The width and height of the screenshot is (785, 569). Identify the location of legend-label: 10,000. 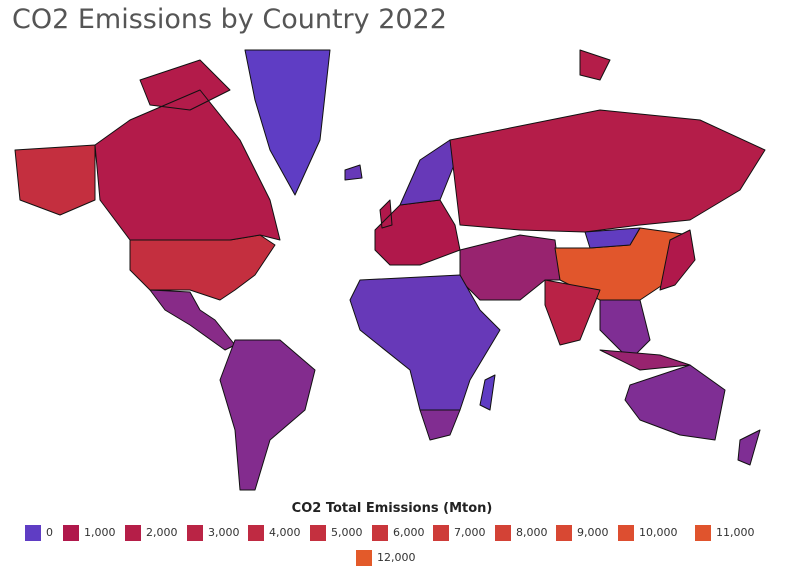
(658, 532).